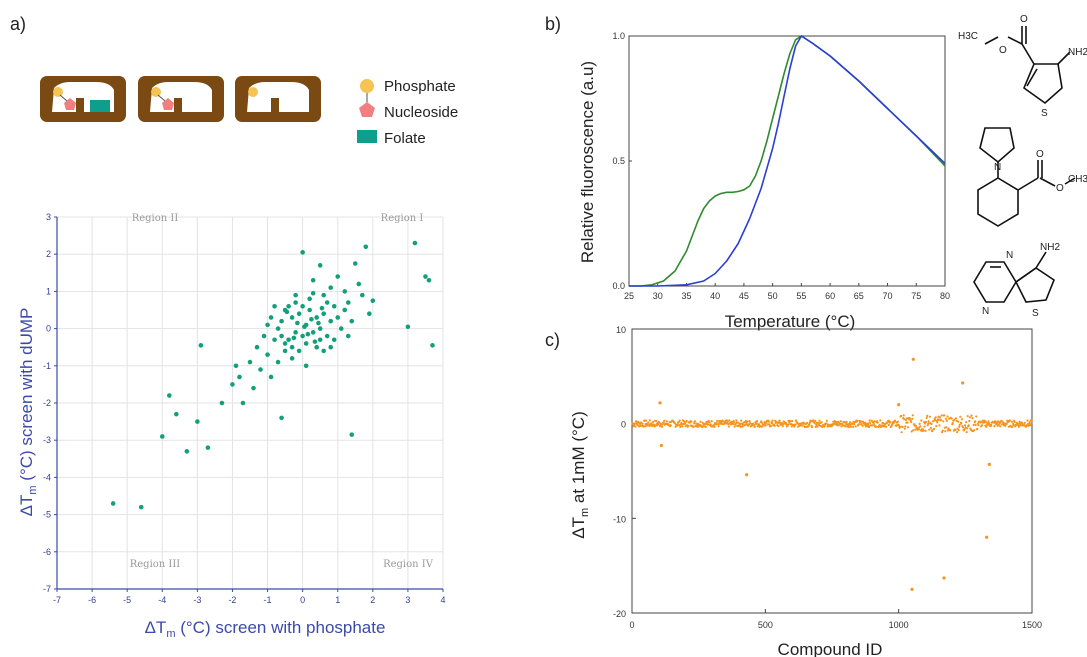 The image size is (1087, 657). Describe the element at coordinates (801, 296) in the screenshot. I see `x-tick-label: 55` at that location.